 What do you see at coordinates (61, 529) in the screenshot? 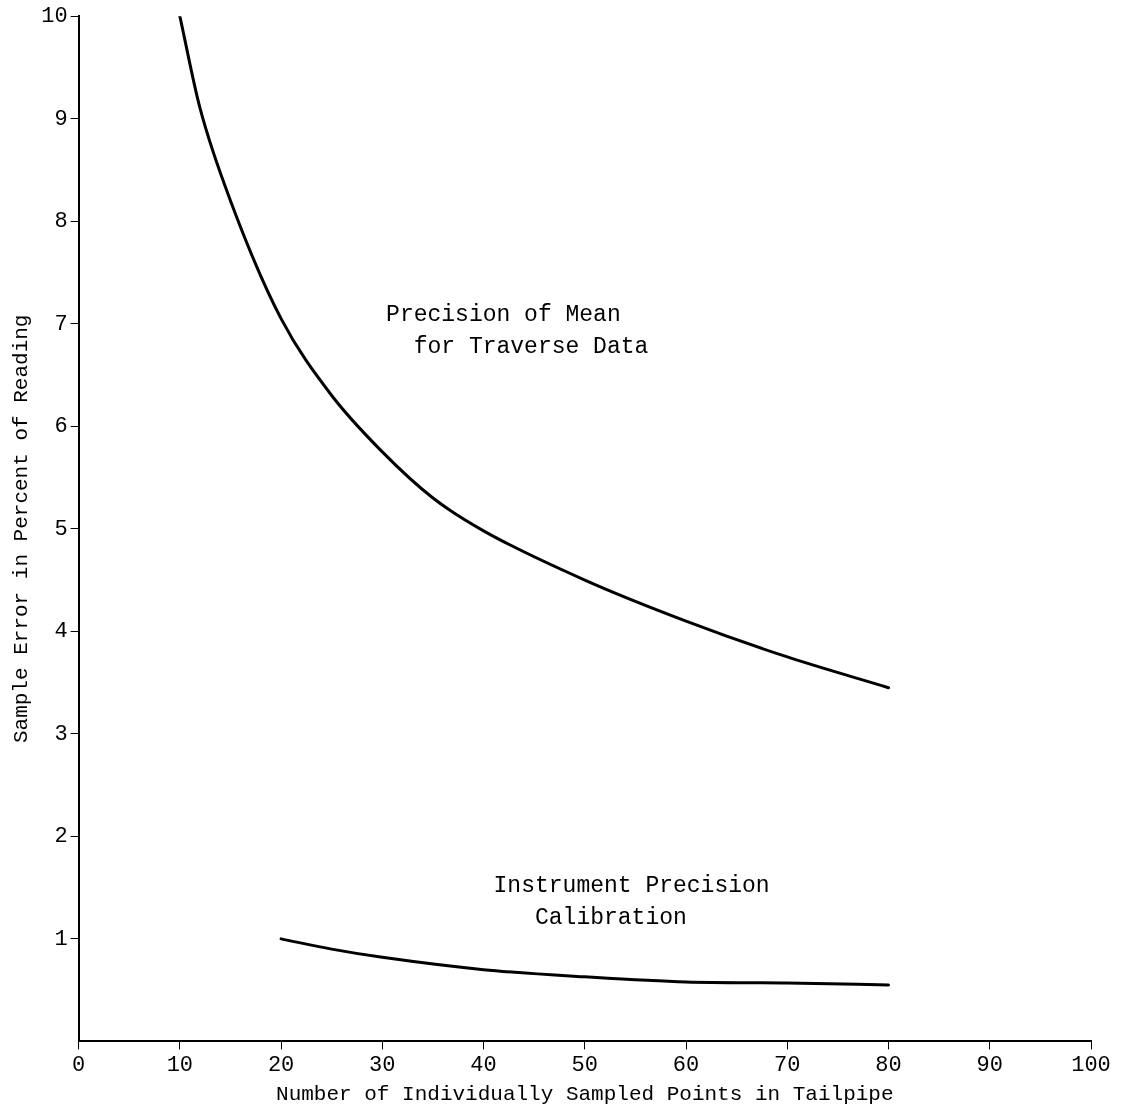
I see `y-tick-label: 5` at bounding box center [61, 529].